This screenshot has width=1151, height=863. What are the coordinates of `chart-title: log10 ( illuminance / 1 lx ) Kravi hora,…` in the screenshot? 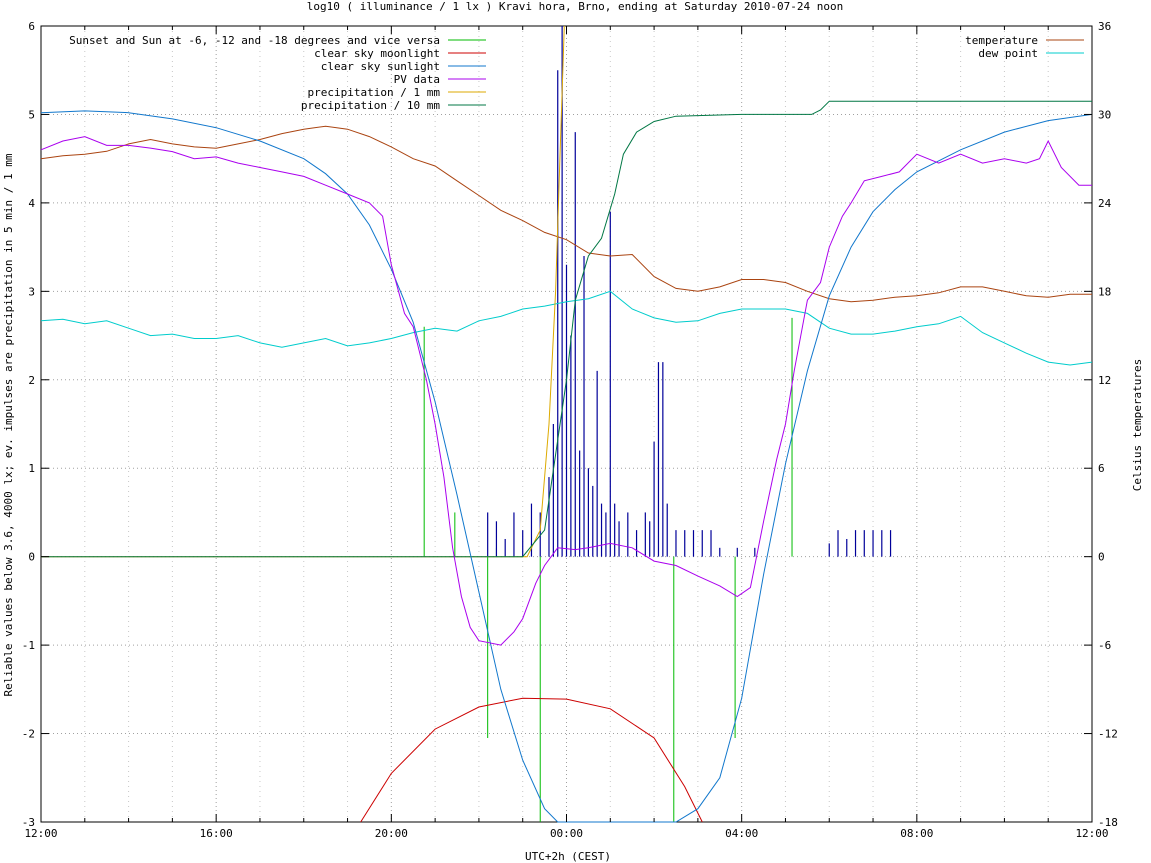 It's located at (575, 6).